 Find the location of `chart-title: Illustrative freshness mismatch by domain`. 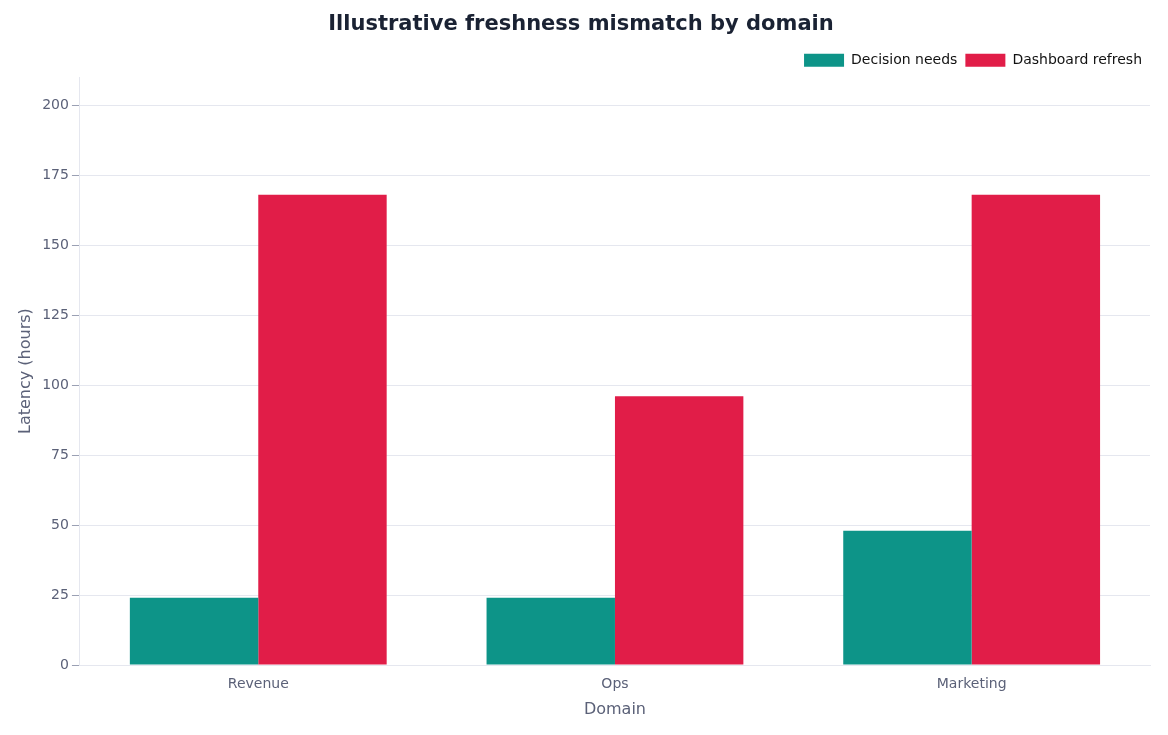

chart-title: Illustrative freshness mismatch by domain is located at coordinates (581, 23).